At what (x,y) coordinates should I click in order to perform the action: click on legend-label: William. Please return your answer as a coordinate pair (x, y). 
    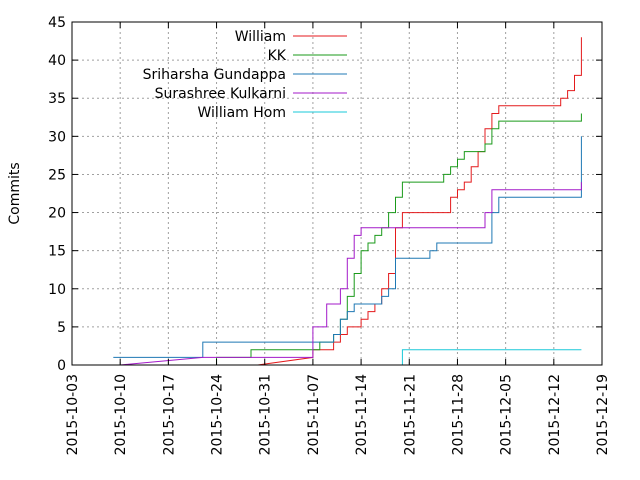
    Looking at the image, I should click on (260, 37).